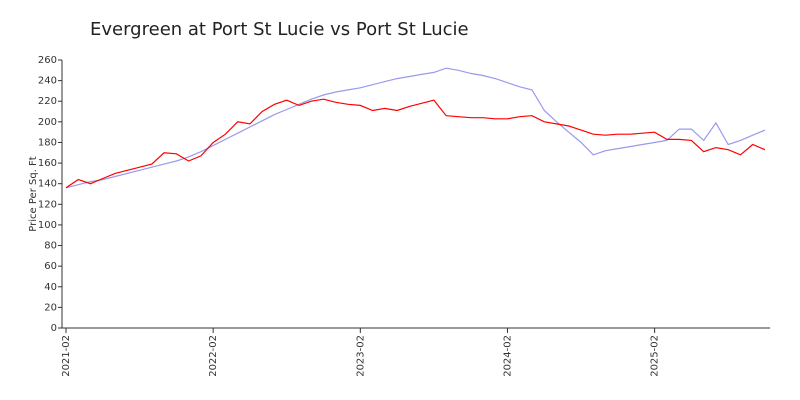  I want to click on y-tick-label: 220, so click(47, 101).